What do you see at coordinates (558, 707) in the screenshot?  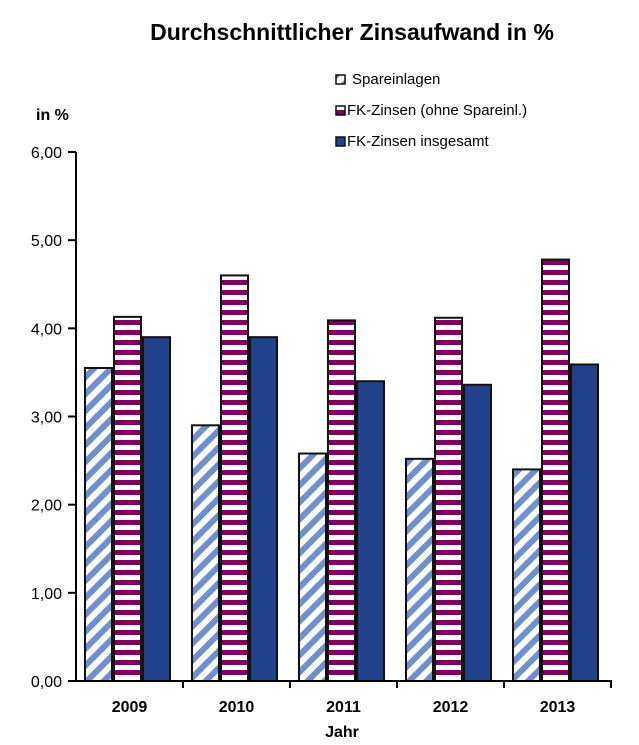 I see `x-tick-label: 2013` at bounding box center [558, 707].